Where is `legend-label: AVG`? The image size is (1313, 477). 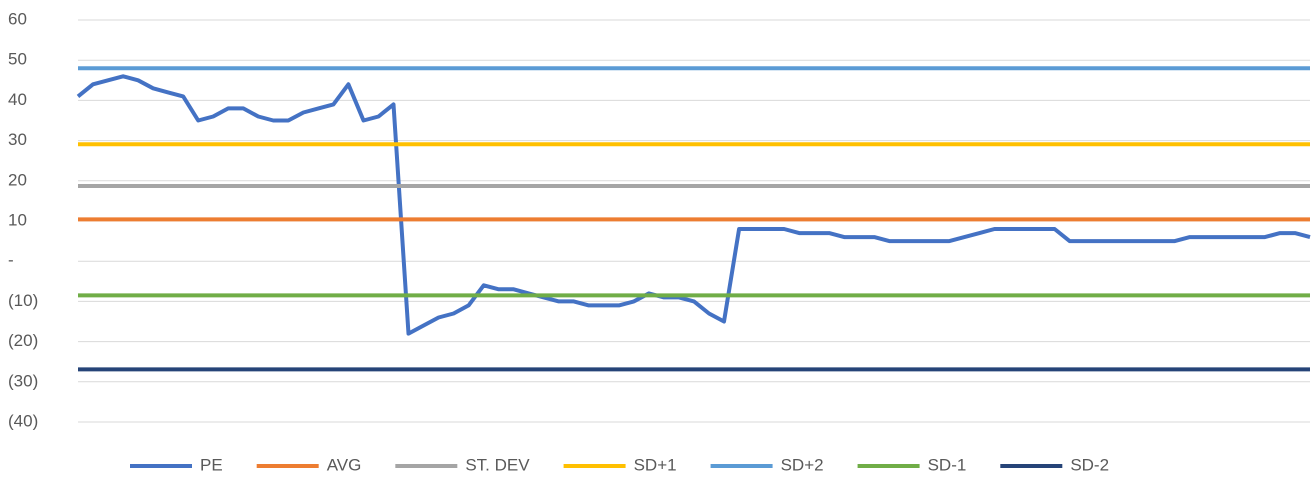 legend-label: AVG is located at coordinates (344, 464).